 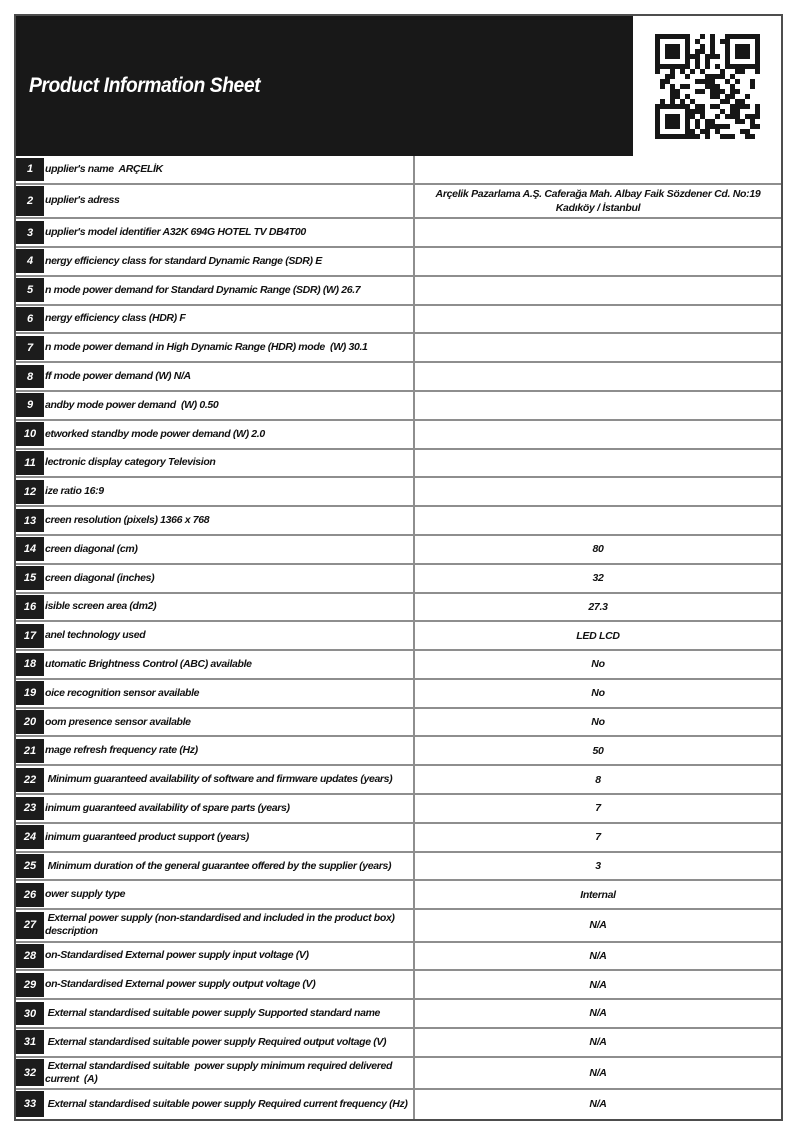 I want to click on row-number-badge: 1, so click(x=30, y=169).